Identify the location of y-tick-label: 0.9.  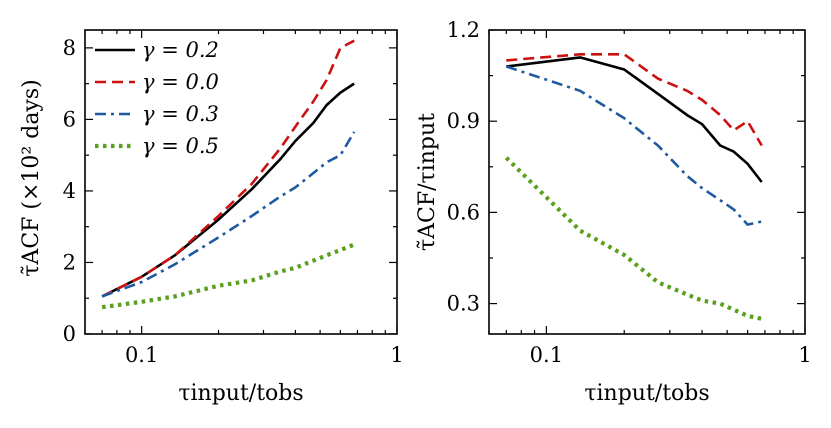
(463, 121).